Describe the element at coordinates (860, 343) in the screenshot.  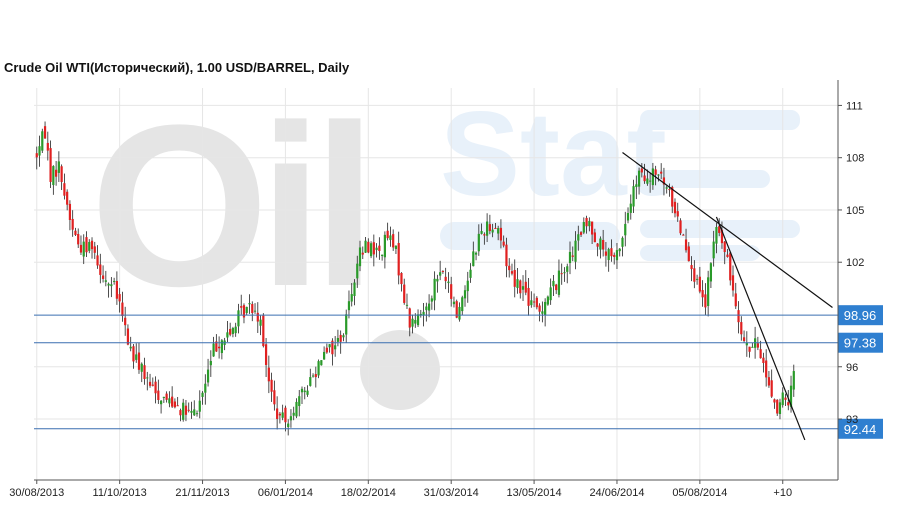
I see `level-label-1: 97.38` at that location.